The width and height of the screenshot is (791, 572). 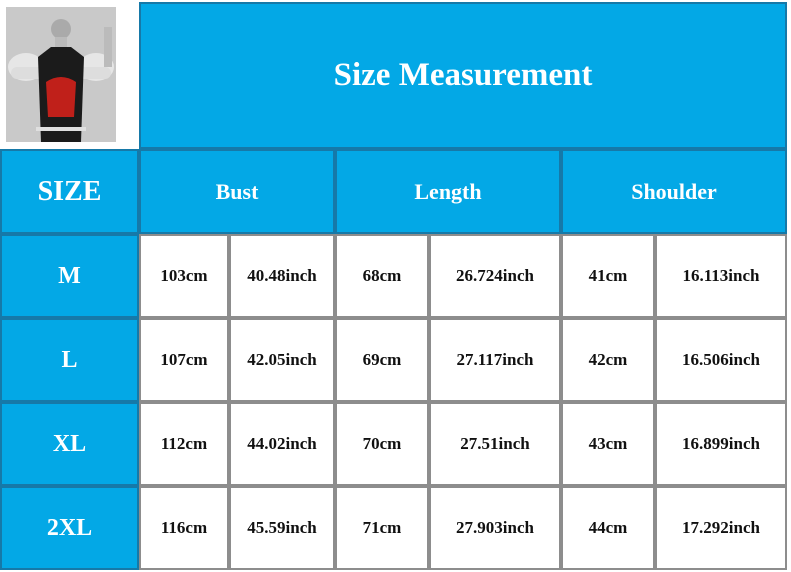 What do you see at coordinates (721, 528) in the screenshot?
I see `cell-shoulder-in: 17.292inch` at bounding box center [721, 528].